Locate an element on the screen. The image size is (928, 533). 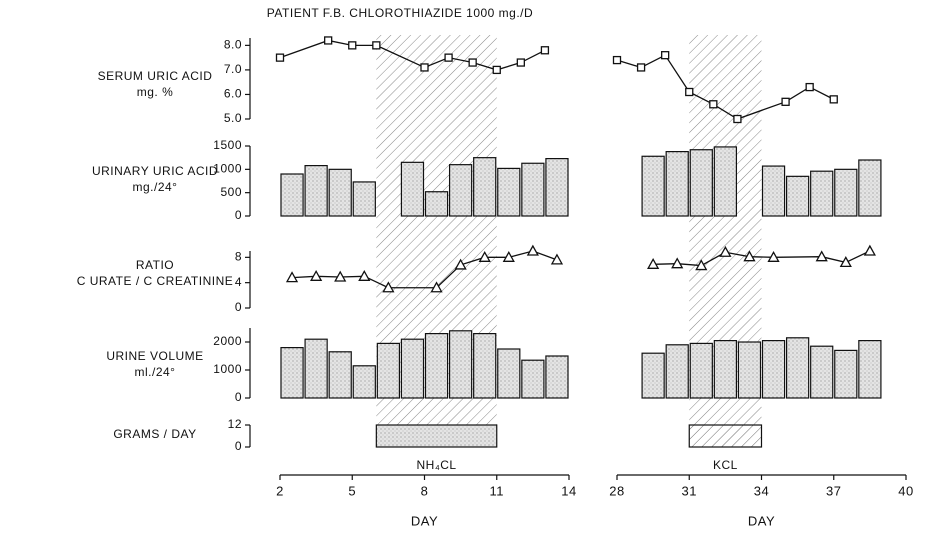
row-label: SERUM URIC ACID is located at coordinates (155, 76).